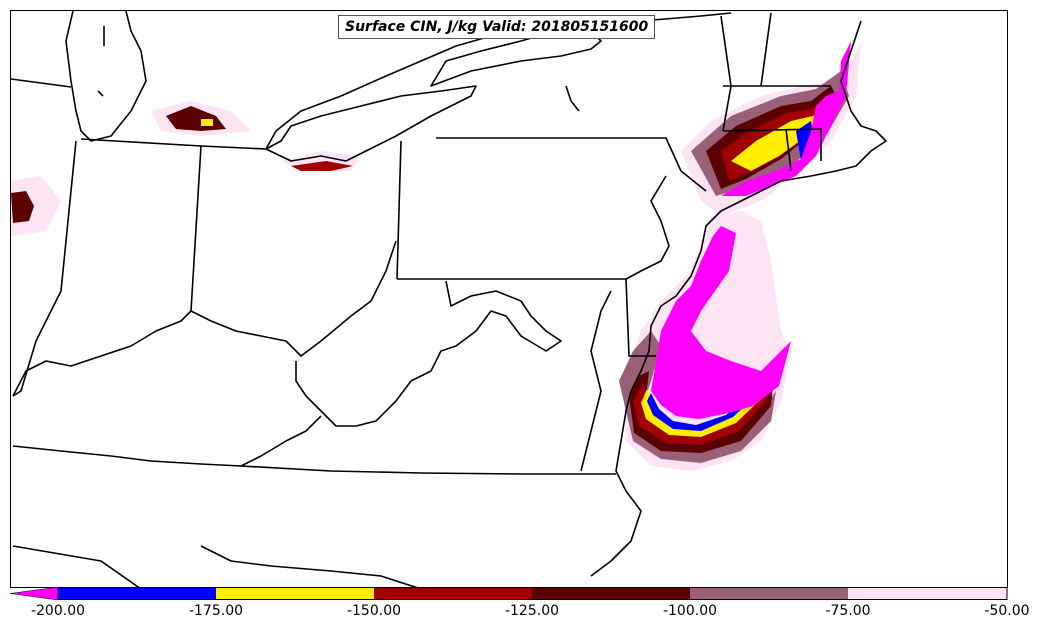 This screenshot has height=633, width=1044. What do you see at coordinates (453, 593) in the screenshot?
I see `colorbar-segment-red` at bounding box center [453, 593].